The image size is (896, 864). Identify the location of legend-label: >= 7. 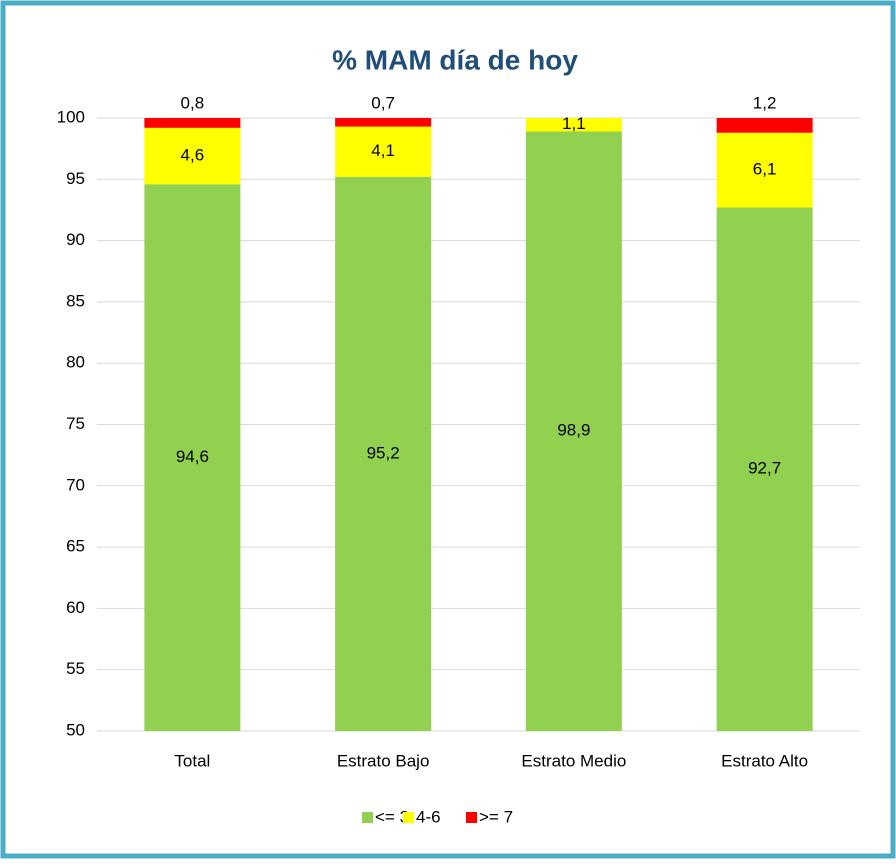
(496, 816).